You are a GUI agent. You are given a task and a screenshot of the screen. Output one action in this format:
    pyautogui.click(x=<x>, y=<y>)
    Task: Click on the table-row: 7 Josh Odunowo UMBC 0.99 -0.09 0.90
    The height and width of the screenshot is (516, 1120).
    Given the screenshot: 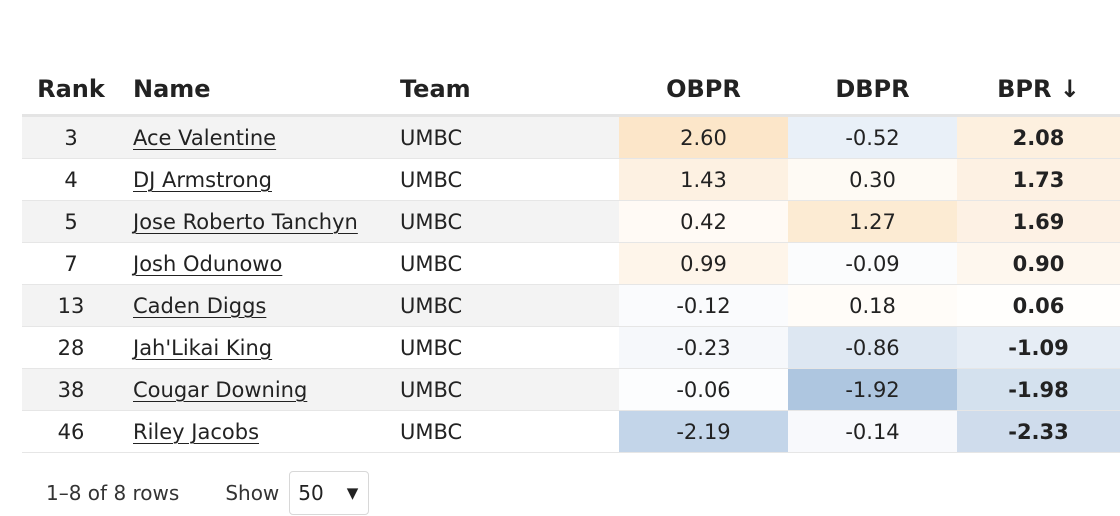 What is the action you would take?
    pyautogui.click(x=571, y=263)
    